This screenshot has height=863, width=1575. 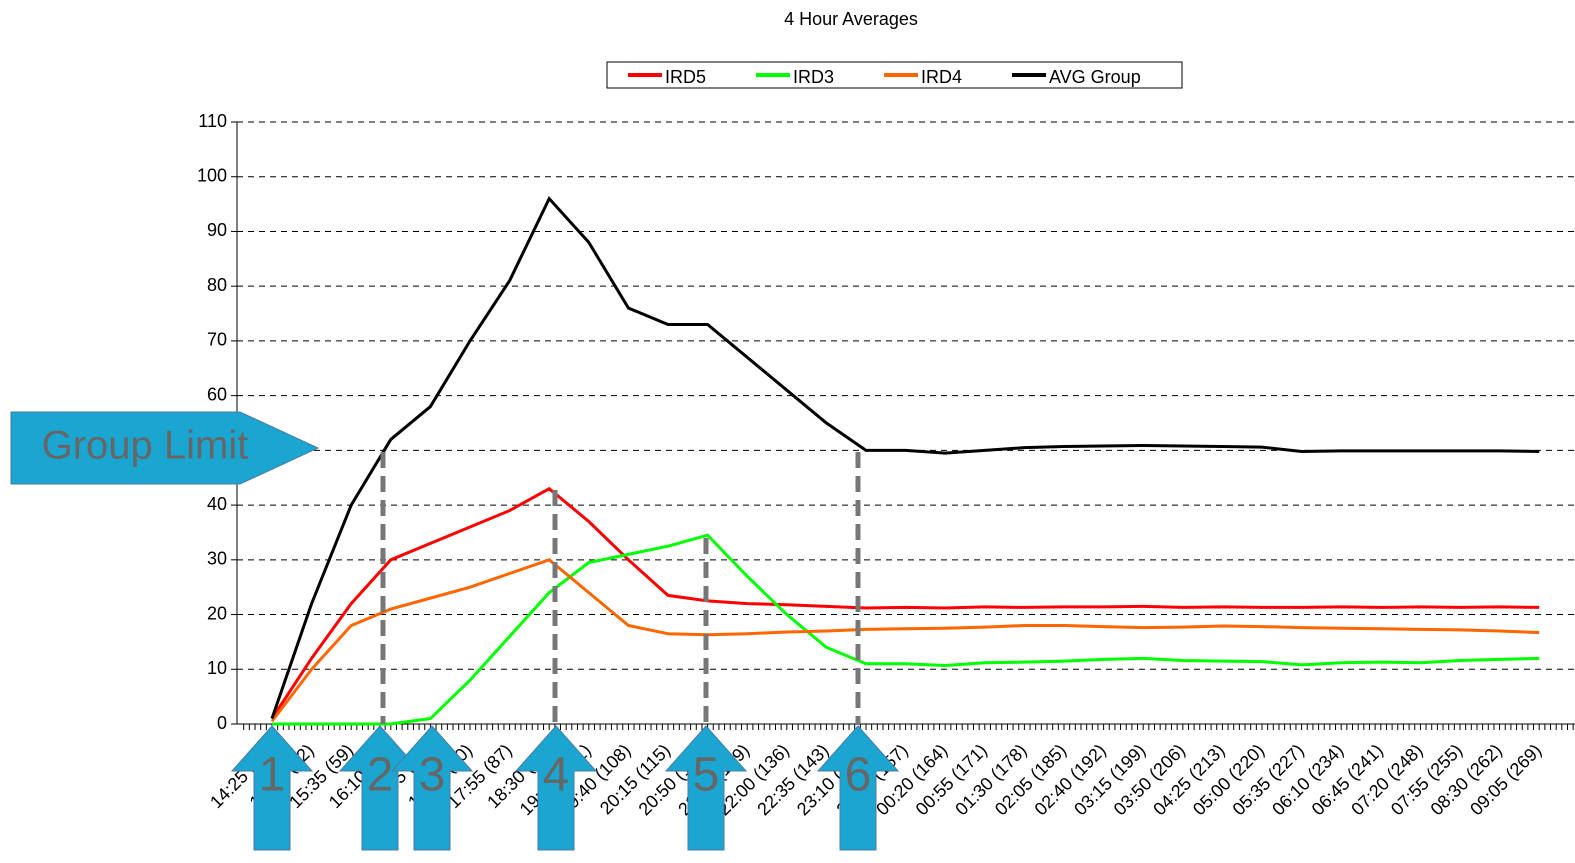 What do you see at coordinates (217, 559) in the screenshot?
I see `y-tick-label: 30` at bounding box center [217, 559].